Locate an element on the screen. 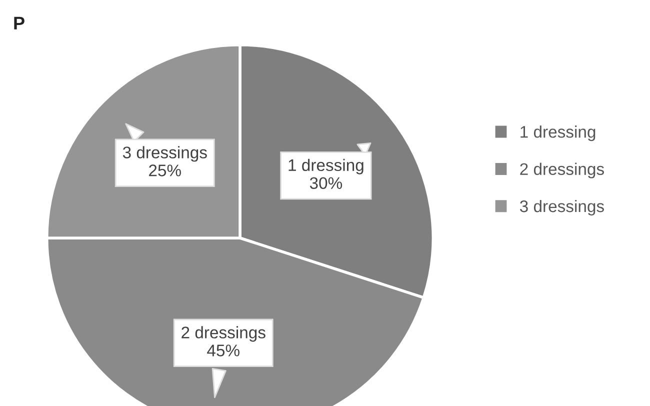  legend-label: 3 dressings is located at coordinates (562, 208).